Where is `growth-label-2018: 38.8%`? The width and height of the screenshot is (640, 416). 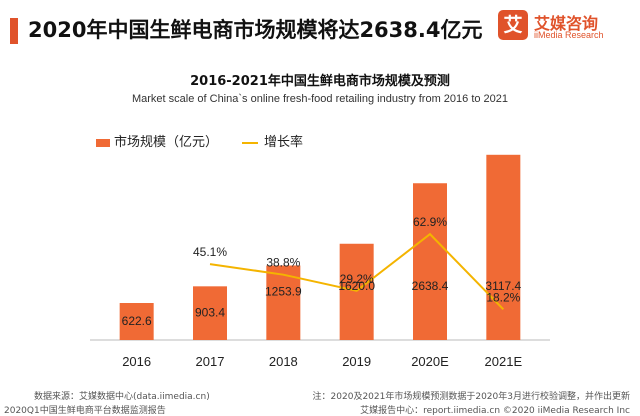 growth-label-2018: 38.8% is located at coordinates (283, 263).